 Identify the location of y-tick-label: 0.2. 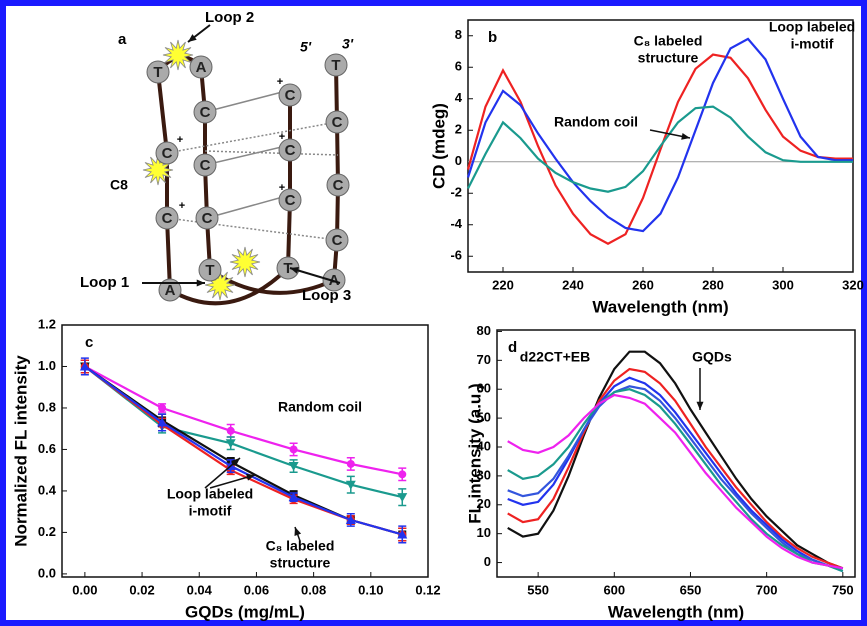
(47, 531).